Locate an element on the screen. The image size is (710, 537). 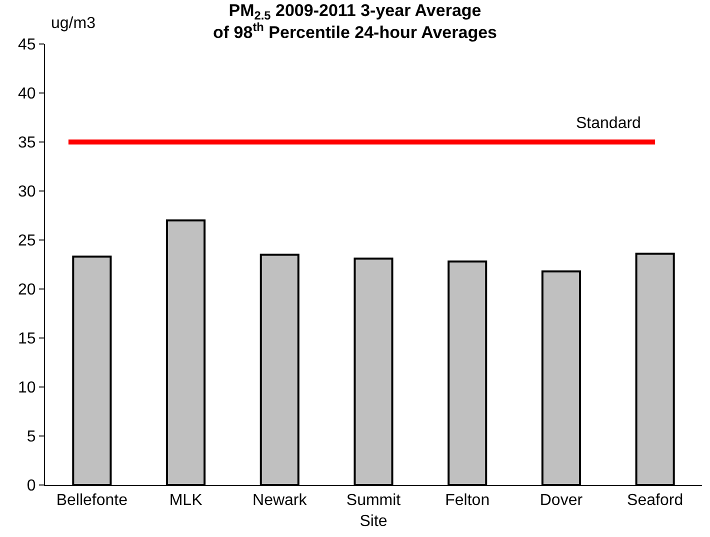
y-axis-title: ug/m3 is located at coordinates (73, 23).